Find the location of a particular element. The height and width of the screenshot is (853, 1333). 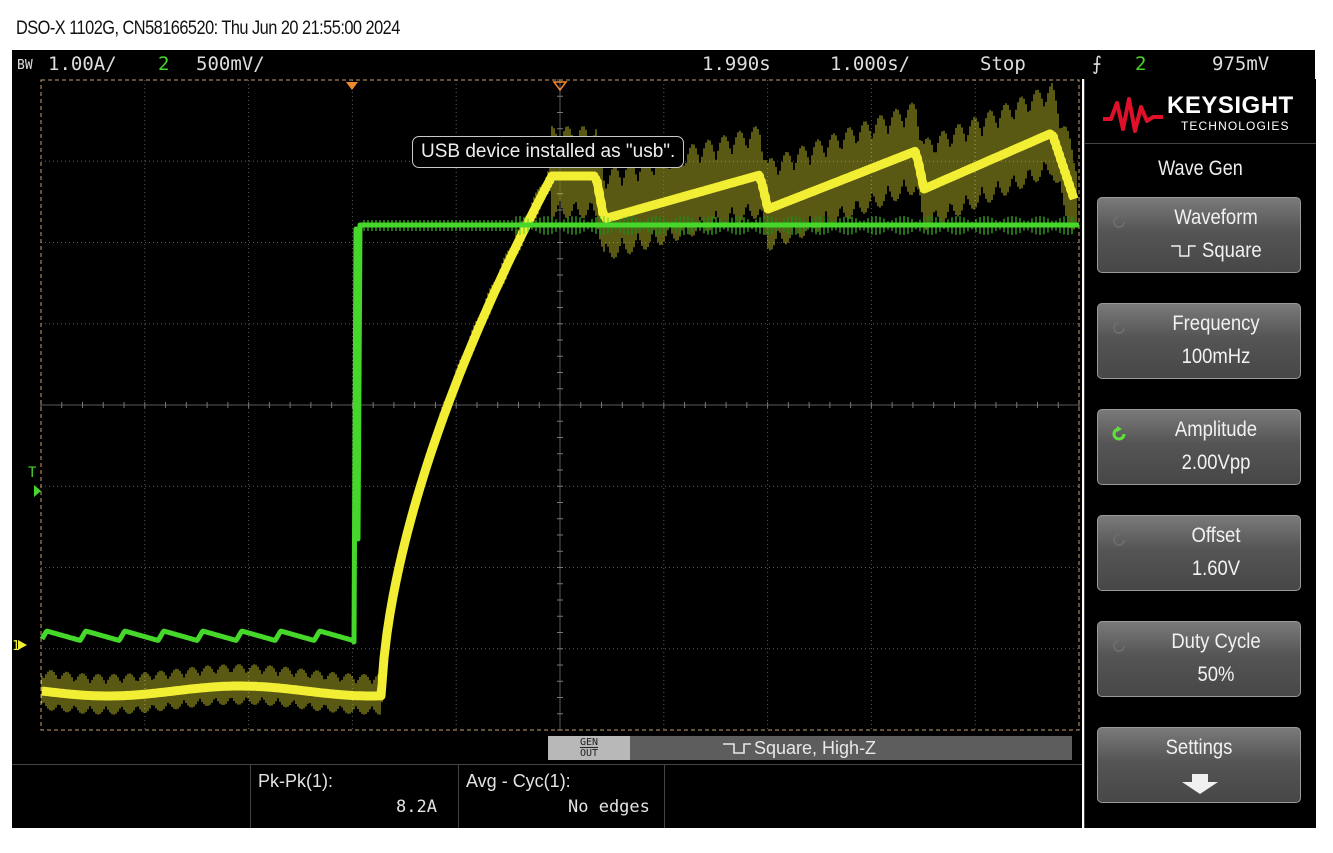

panel-separator is located at coordinates (1200, 143).